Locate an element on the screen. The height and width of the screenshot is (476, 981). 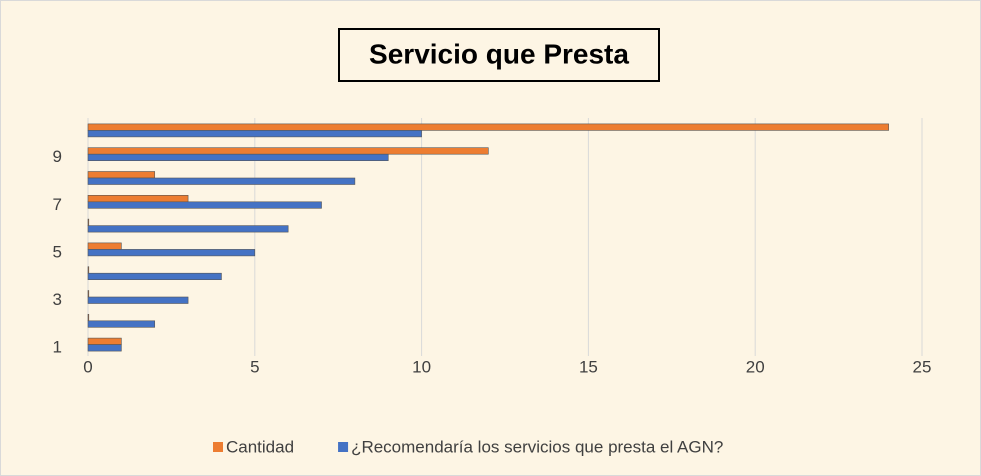
x-tick-label: 0 is located at coordinates (87, 366).